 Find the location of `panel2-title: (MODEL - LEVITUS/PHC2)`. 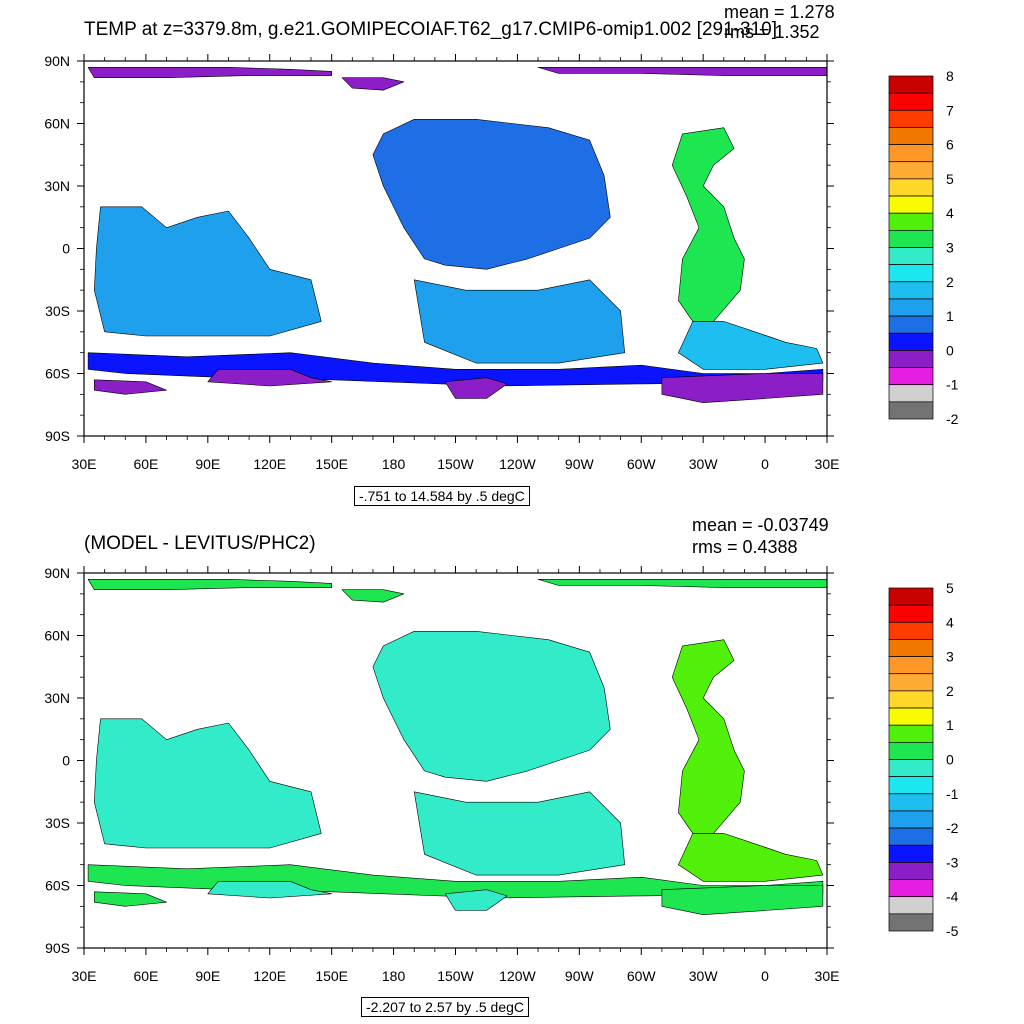

panel2-title: (MODEL - LEVITUS/PHC2) is located at coordinates (200, 543).